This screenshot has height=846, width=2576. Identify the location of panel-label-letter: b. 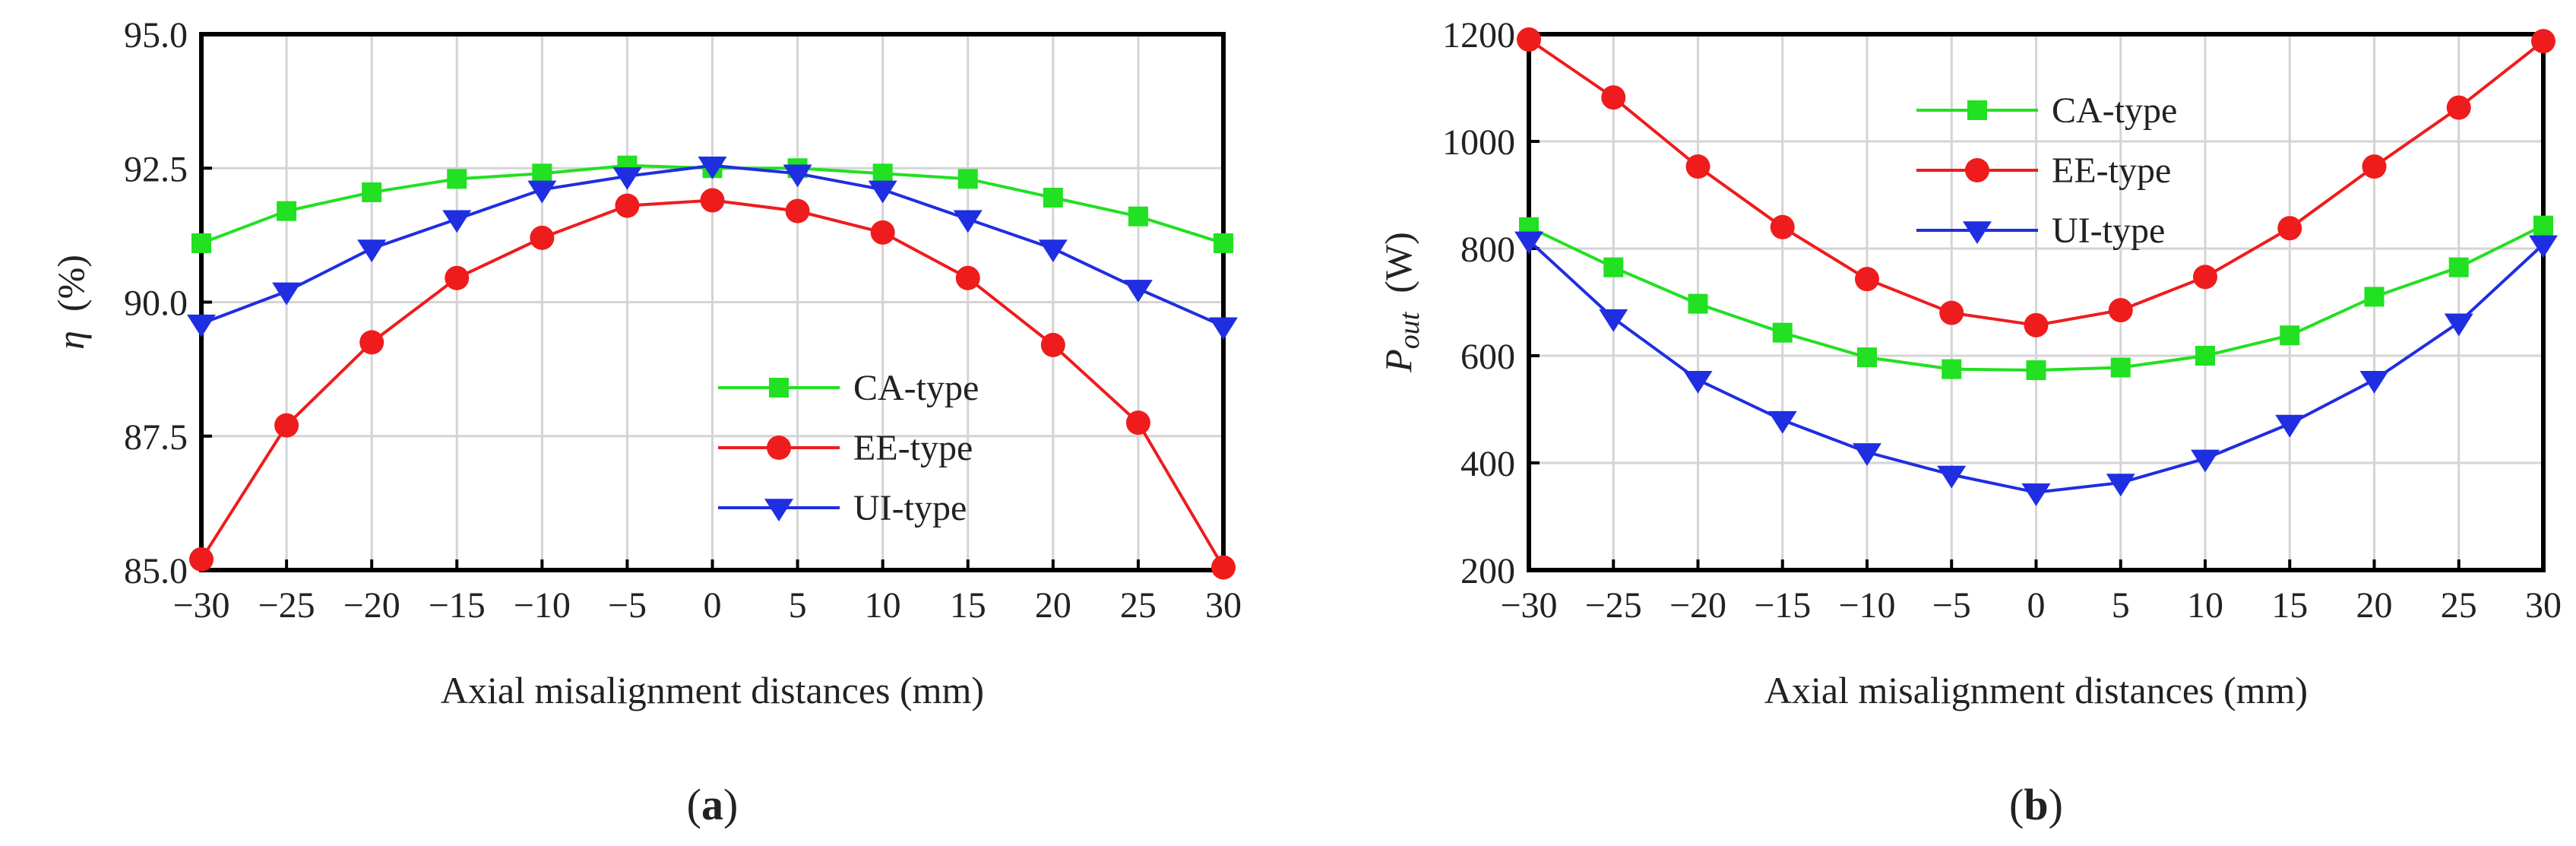
(2036, 804).